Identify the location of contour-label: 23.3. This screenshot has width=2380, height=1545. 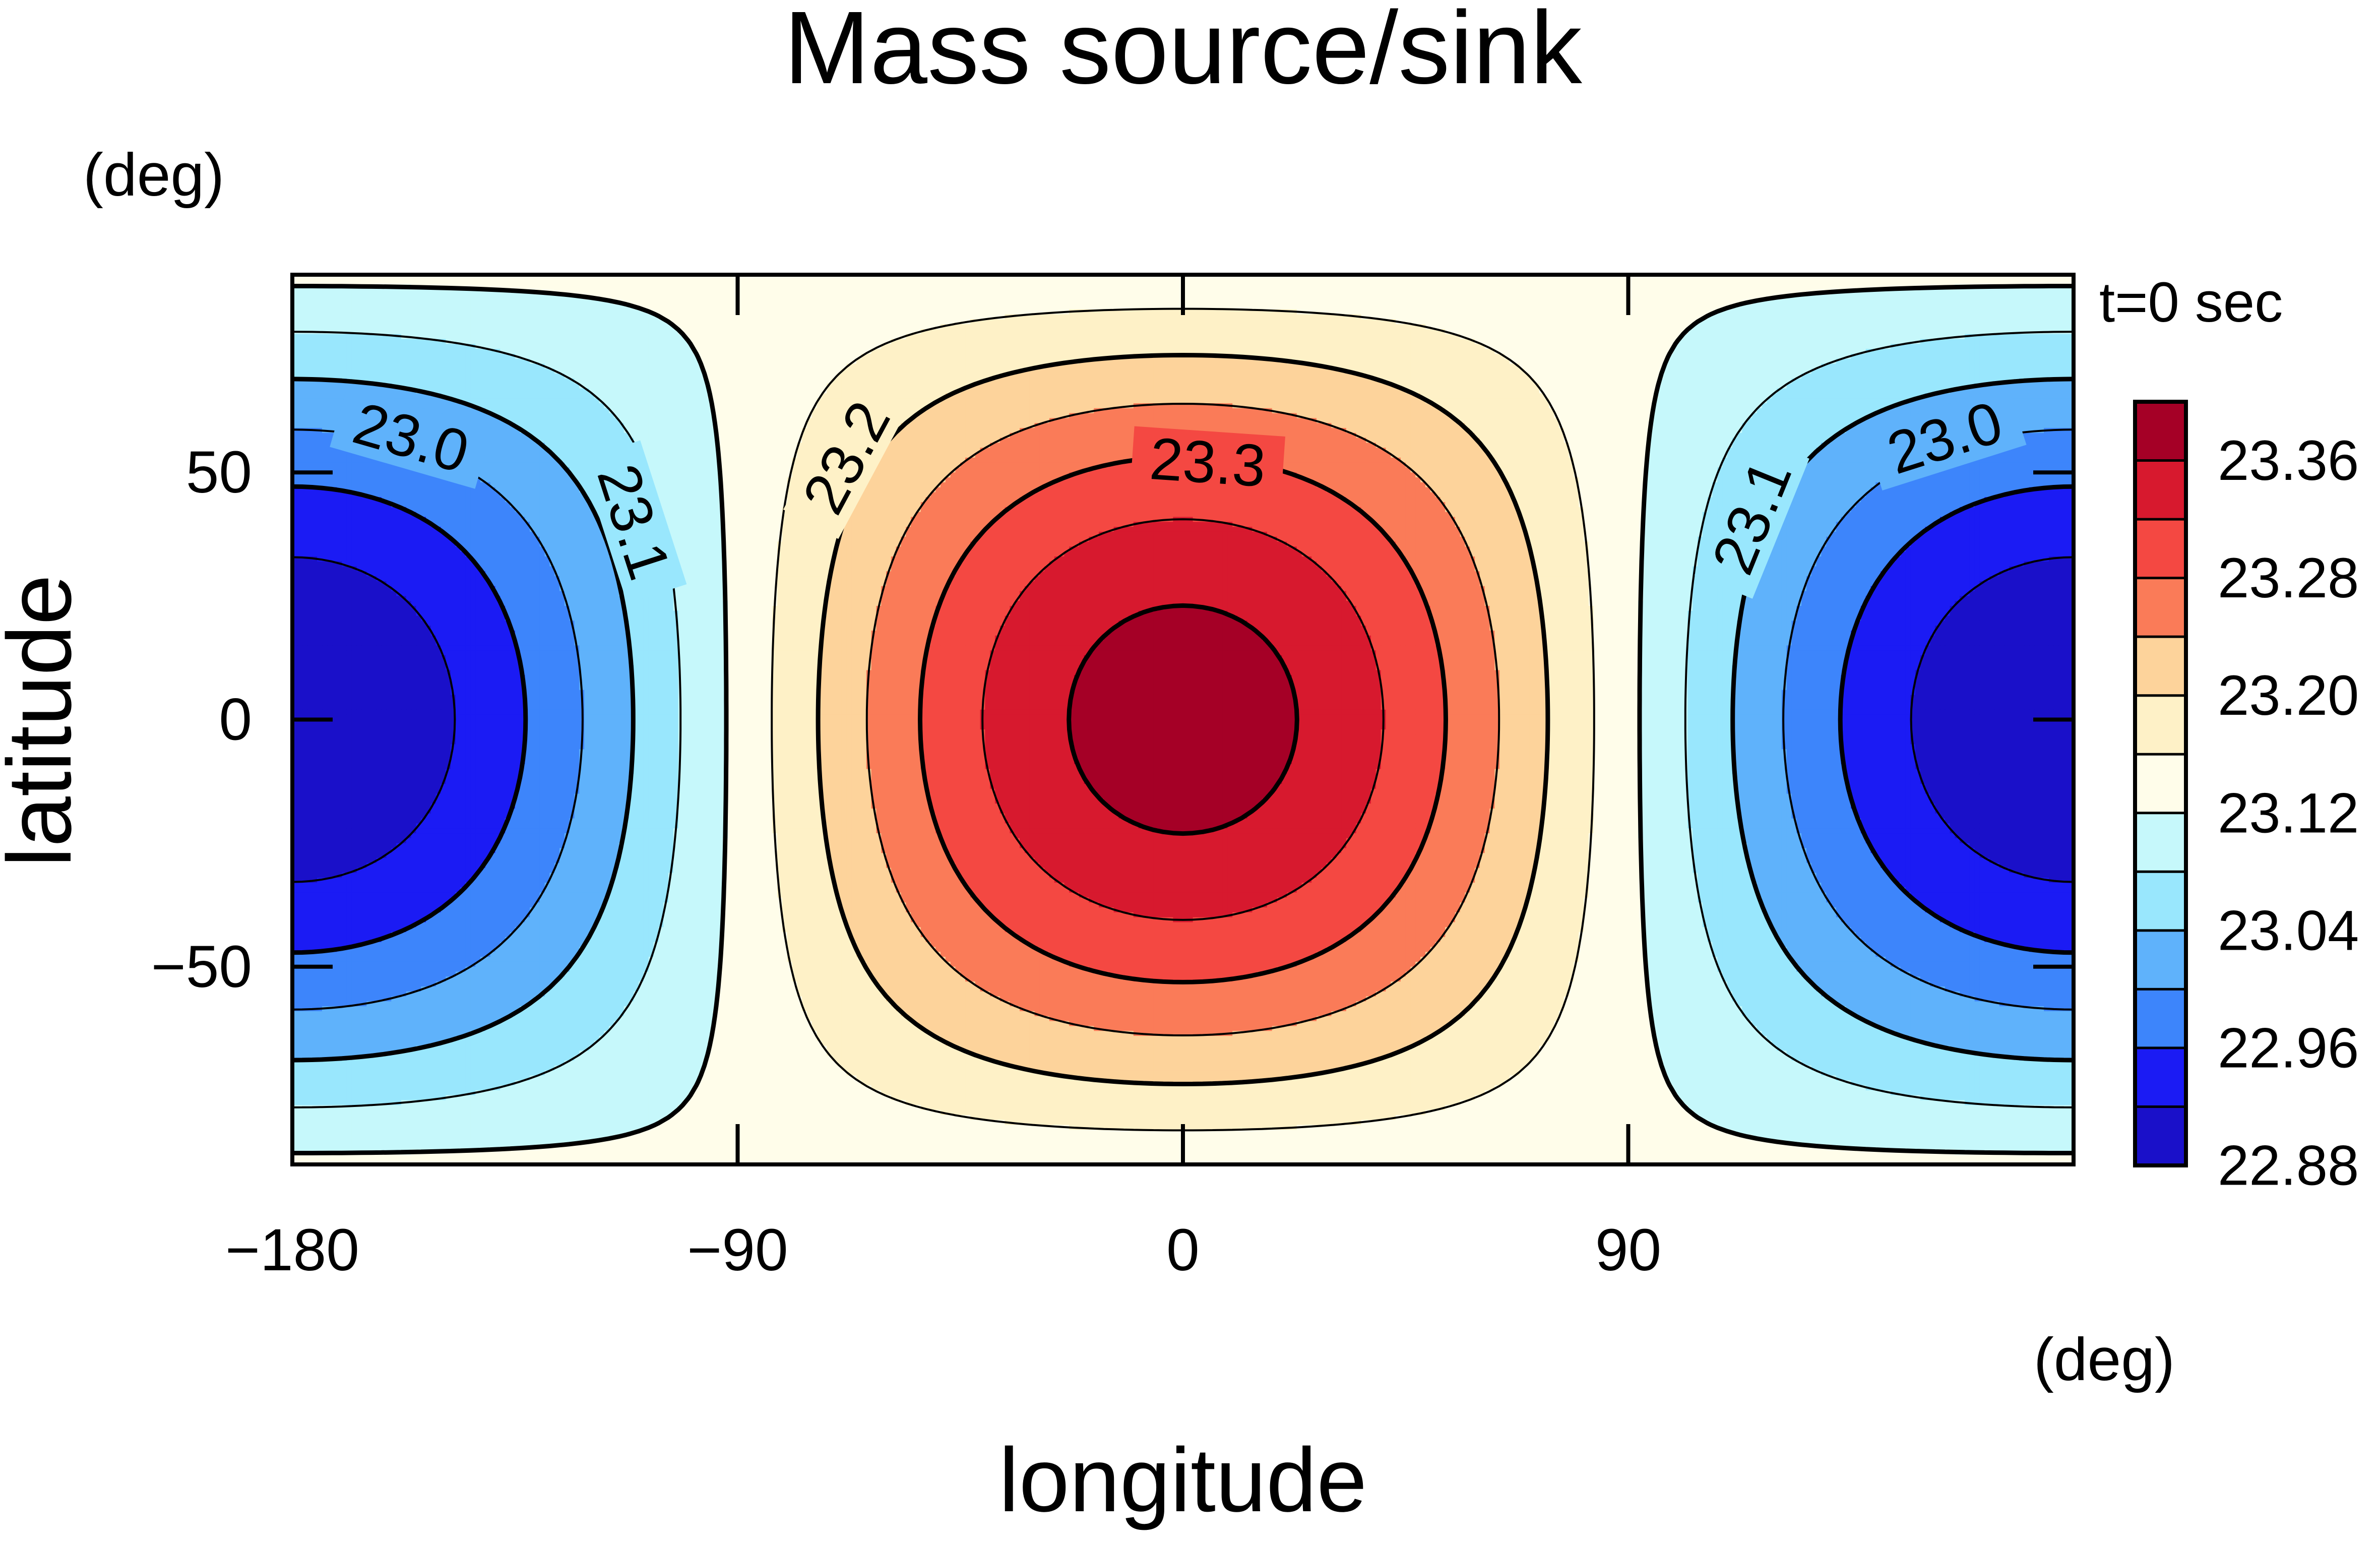
(1207, 462).